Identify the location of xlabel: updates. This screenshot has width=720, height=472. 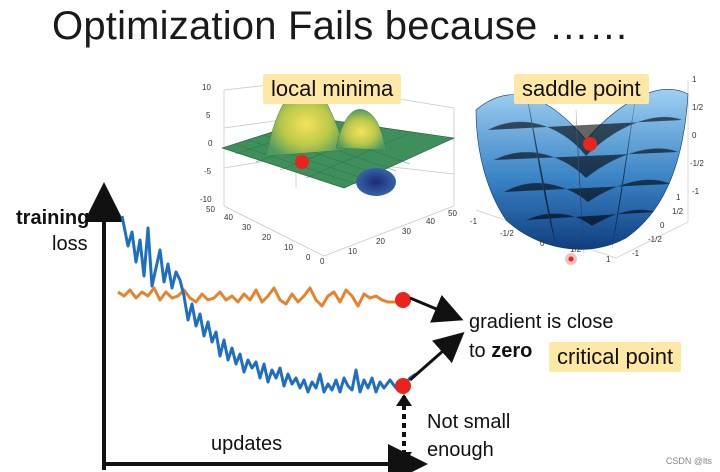
(247, 444).